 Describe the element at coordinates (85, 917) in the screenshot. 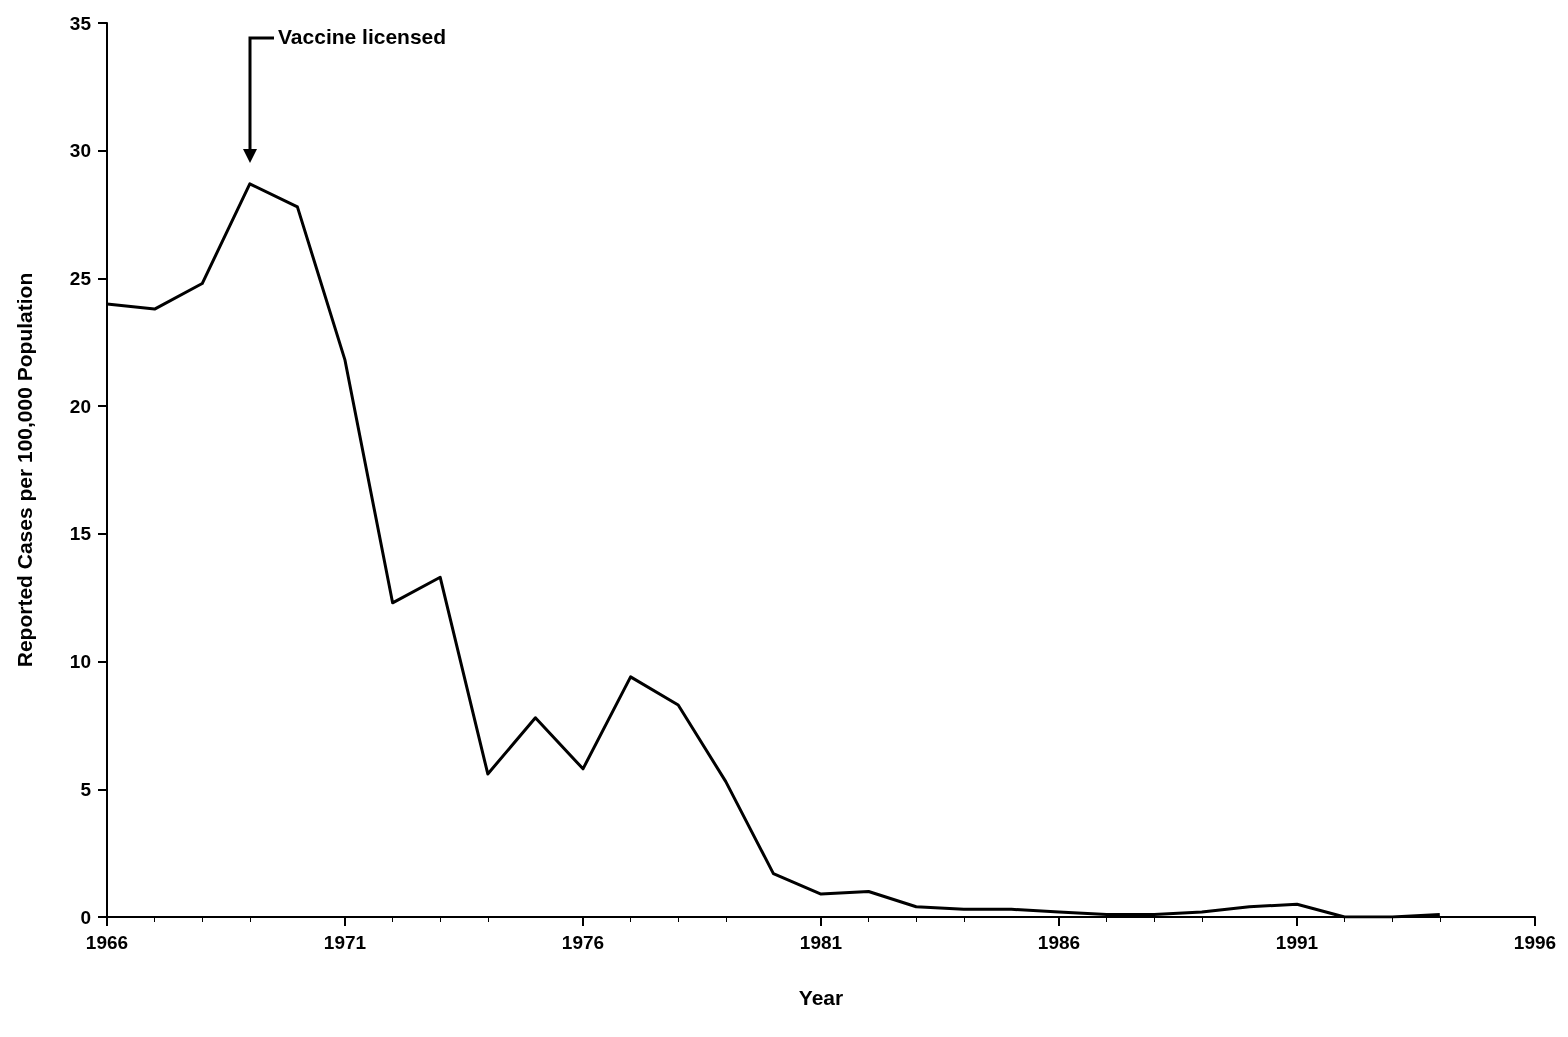

I see `y-tick-label: 0` at that location.